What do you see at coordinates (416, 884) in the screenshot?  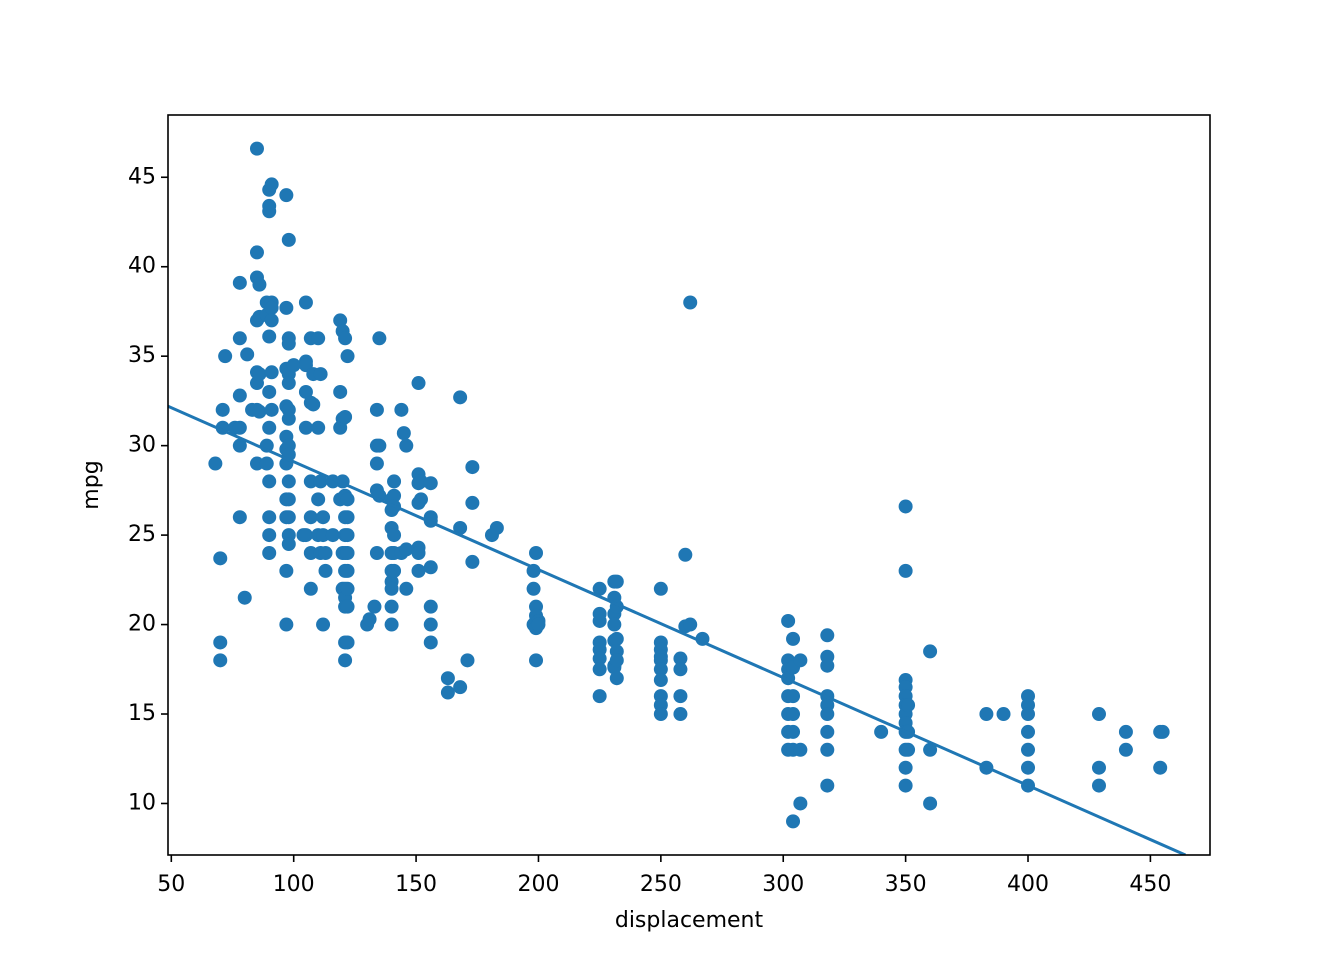 I see `x-tick-label: 150` at bounding box center [416, 884].